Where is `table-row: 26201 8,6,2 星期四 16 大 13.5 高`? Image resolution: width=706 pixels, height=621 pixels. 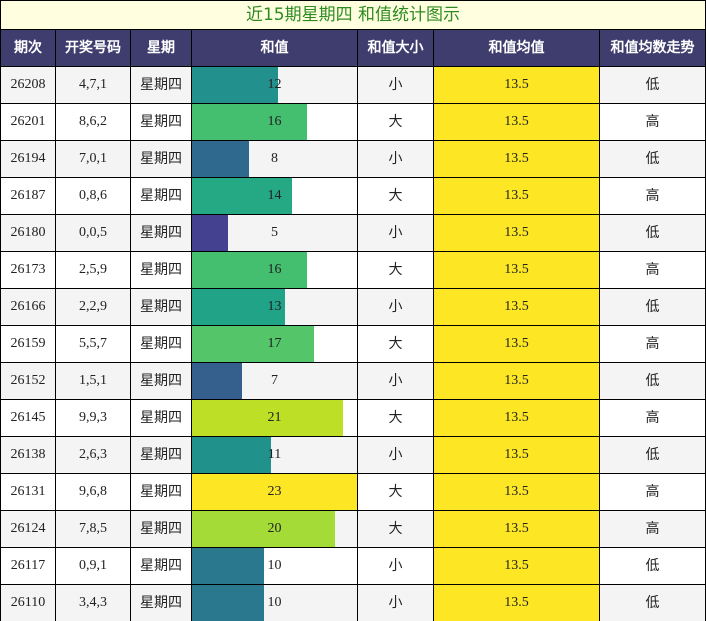
table-row: 26201 8,6,2 星期四 16 大 13.5 高 is located at coordinates (353, 121).